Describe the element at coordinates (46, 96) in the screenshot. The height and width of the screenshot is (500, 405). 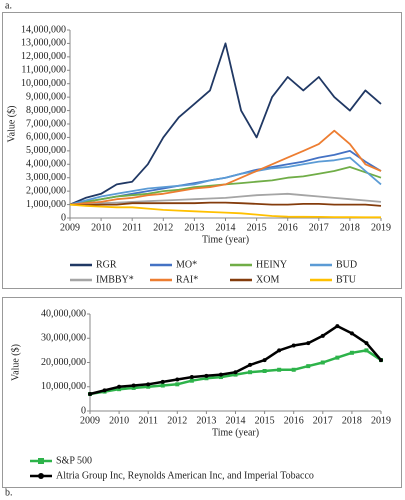
I see `y-tick-label: 9,000,000` at that location.